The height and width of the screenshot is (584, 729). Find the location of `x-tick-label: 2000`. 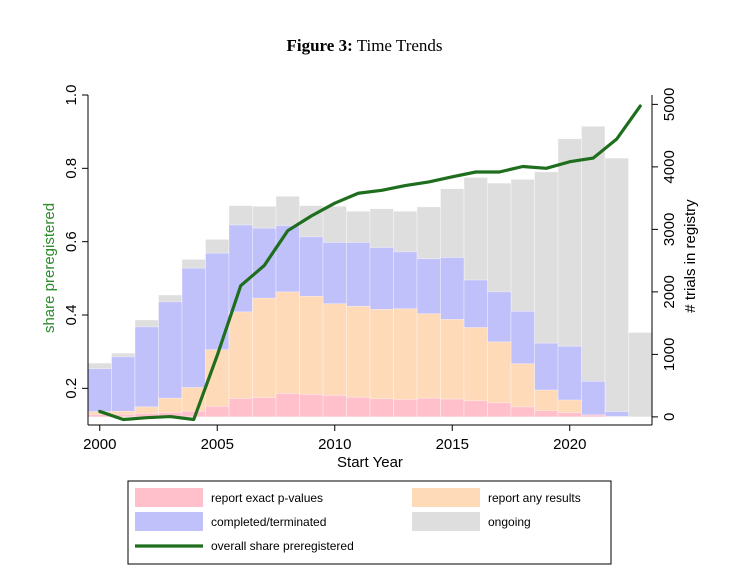

x-tick-label: 2000 is located at coordinates (99, 444).